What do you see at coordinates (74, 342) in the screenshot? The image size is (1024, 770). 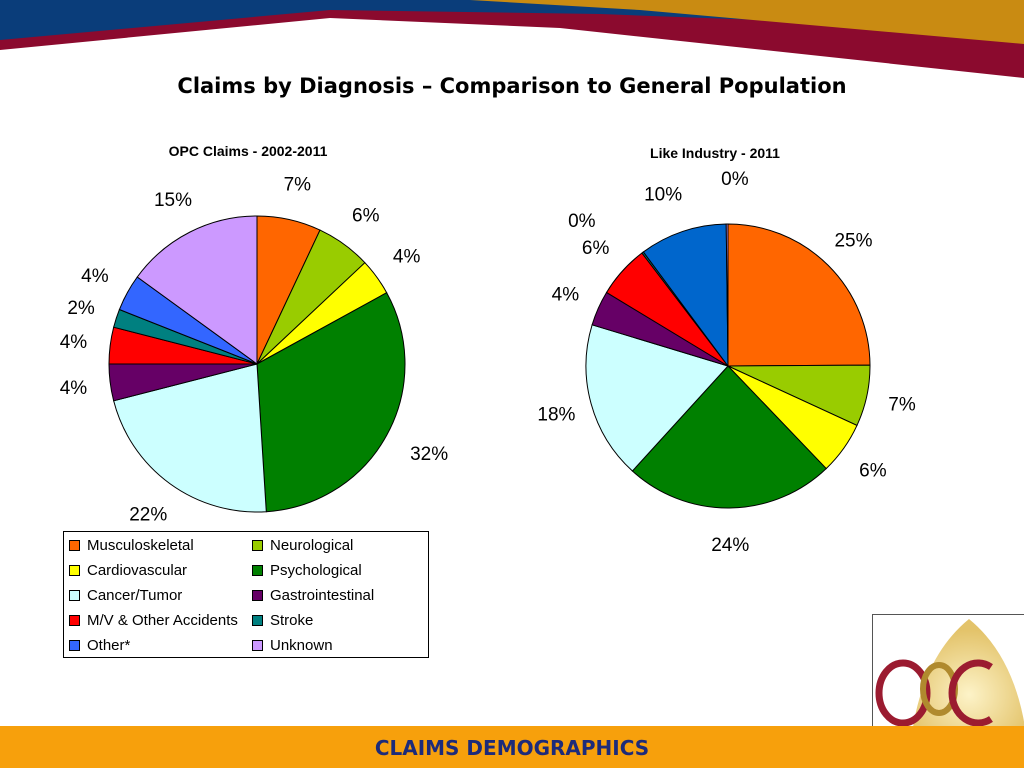 I see `pie-label-opc-m-v-other-accidents: 4%` at bounding box center [74, 342].